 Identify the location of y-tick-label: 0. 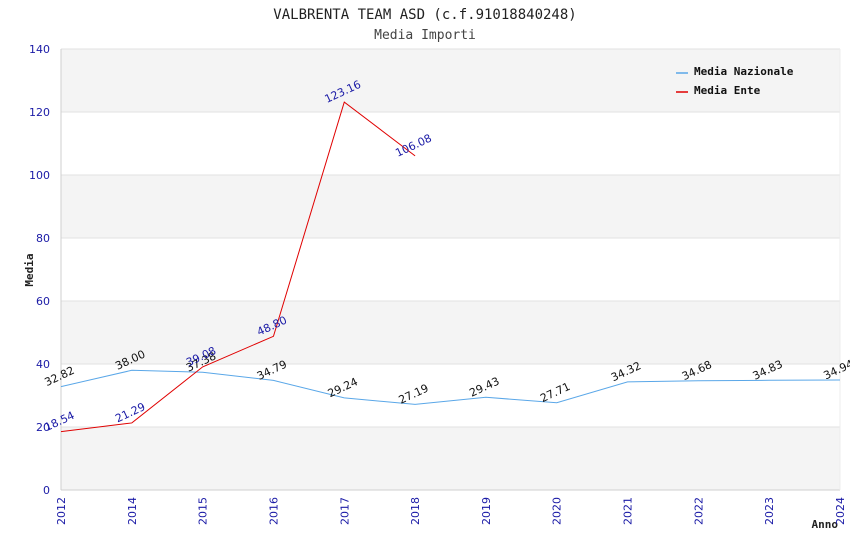
(46, 490).